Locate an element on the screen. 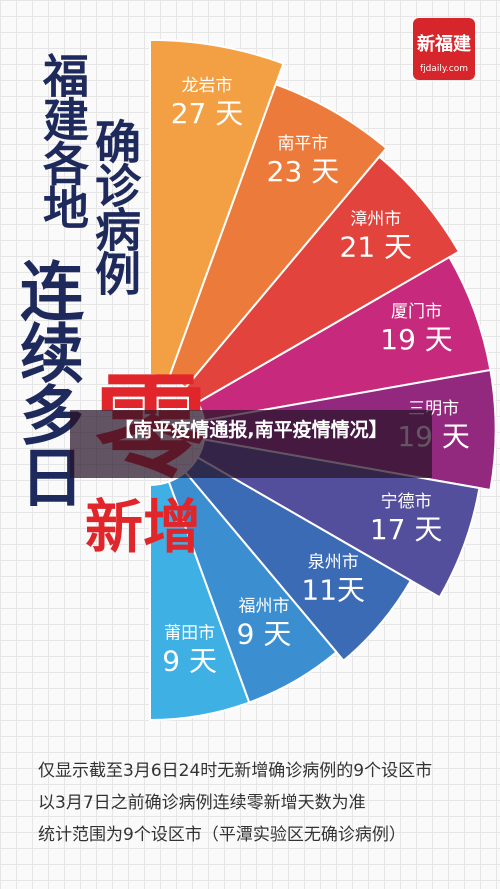 The height and width of the screenshot is (889, 500). value-label: 27 天 is located at coordinates (207, 113).